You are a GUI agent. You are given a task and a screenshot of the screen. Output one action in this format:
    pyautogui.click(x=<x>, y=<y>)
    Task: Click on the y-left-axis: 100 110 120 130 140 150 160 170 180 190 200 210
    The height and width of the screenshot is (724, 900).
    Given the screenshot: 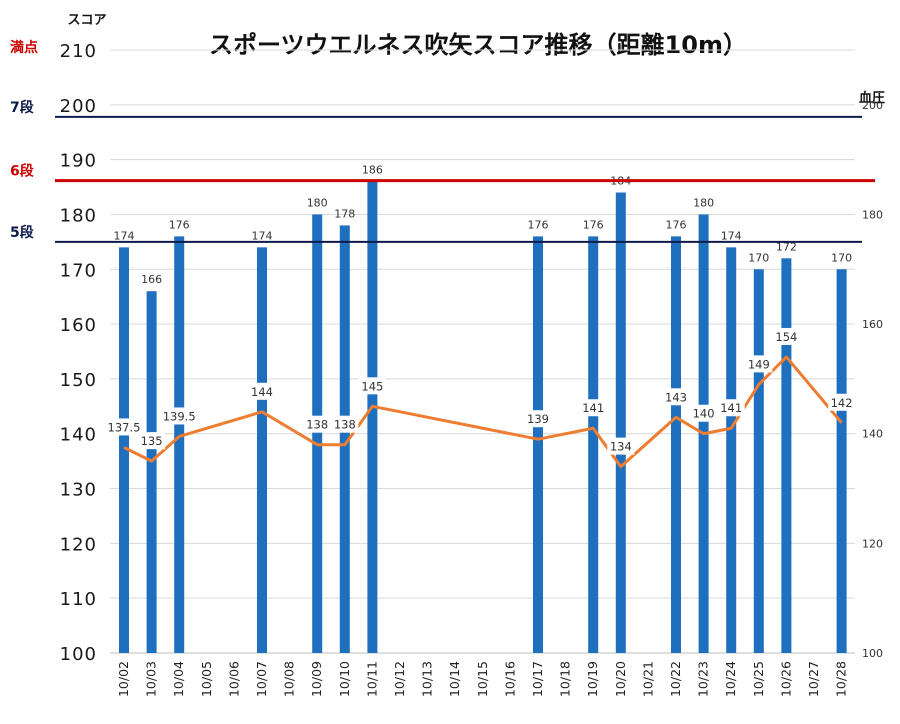 What is the action you would take?
    pyautogui.click(x=78, y=353)
    